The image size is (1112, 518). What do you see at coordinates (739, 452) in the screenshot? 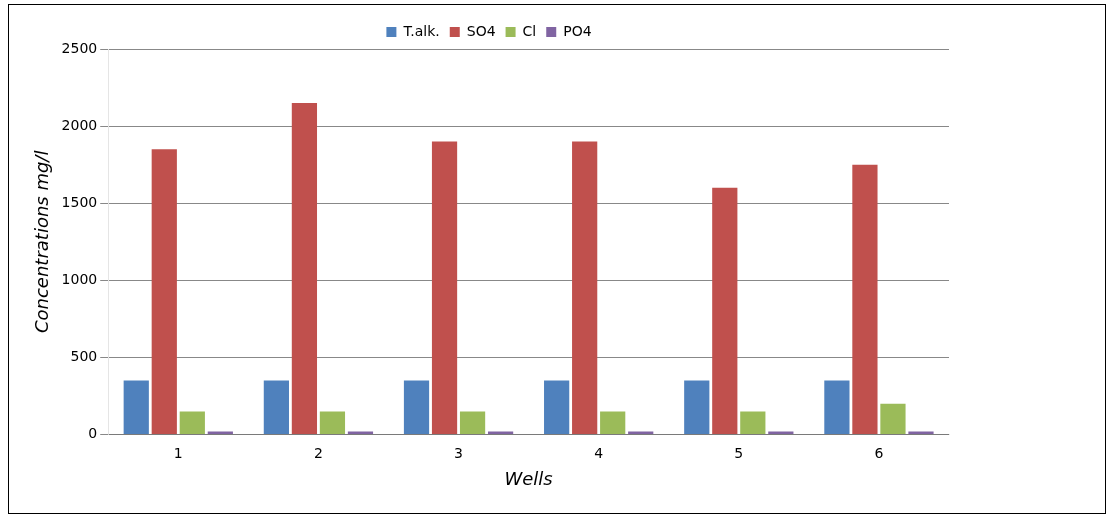
I see `x-tick-label: 5` at bounding box center [739, 452].